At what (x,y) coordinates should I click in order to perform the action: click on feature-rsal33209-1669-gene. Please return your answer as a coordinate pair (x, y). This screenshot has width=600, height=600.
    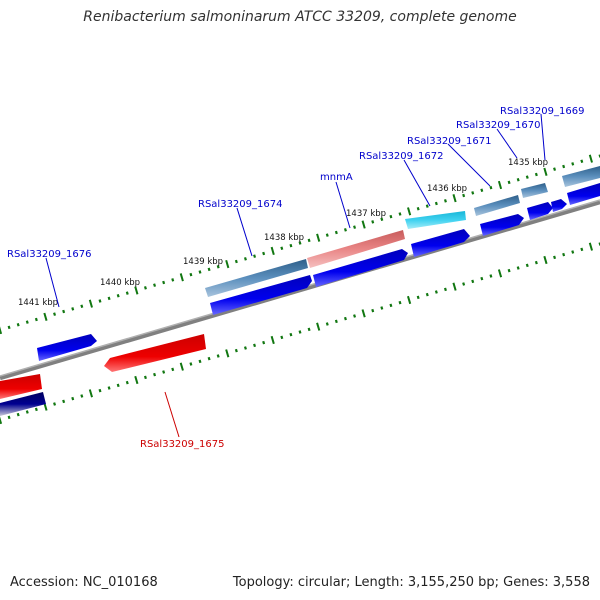
    Looking at the image, I should click on (581, 176).